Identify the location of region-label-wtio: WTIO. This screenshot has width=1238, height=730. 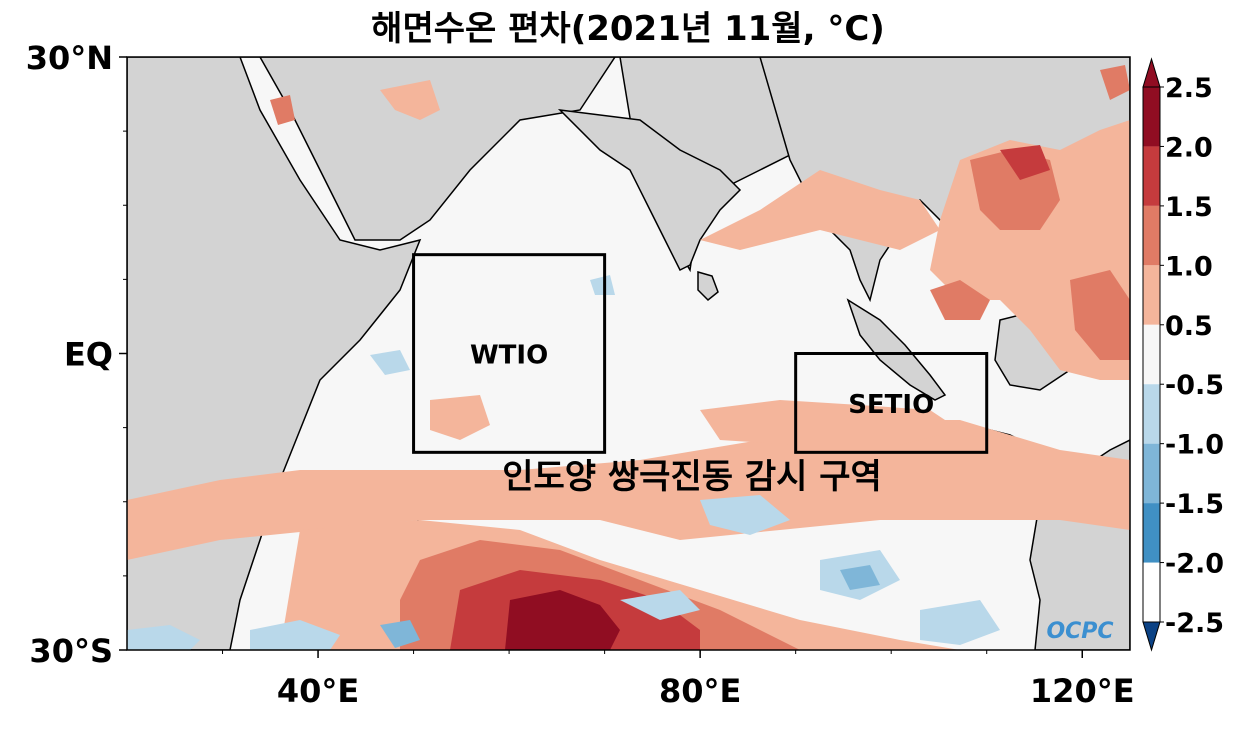
(509, 356).